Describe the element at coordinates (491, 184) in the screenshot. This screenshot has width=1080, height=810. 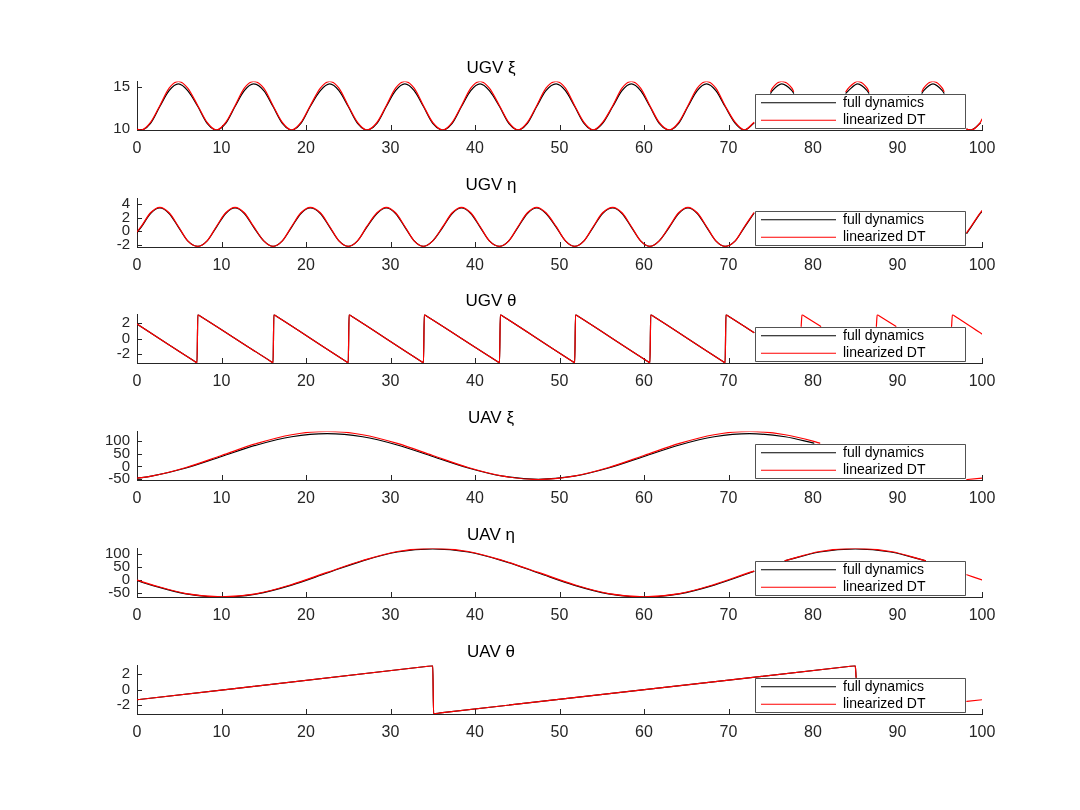
I see `chart-title: UGV η` at that location.